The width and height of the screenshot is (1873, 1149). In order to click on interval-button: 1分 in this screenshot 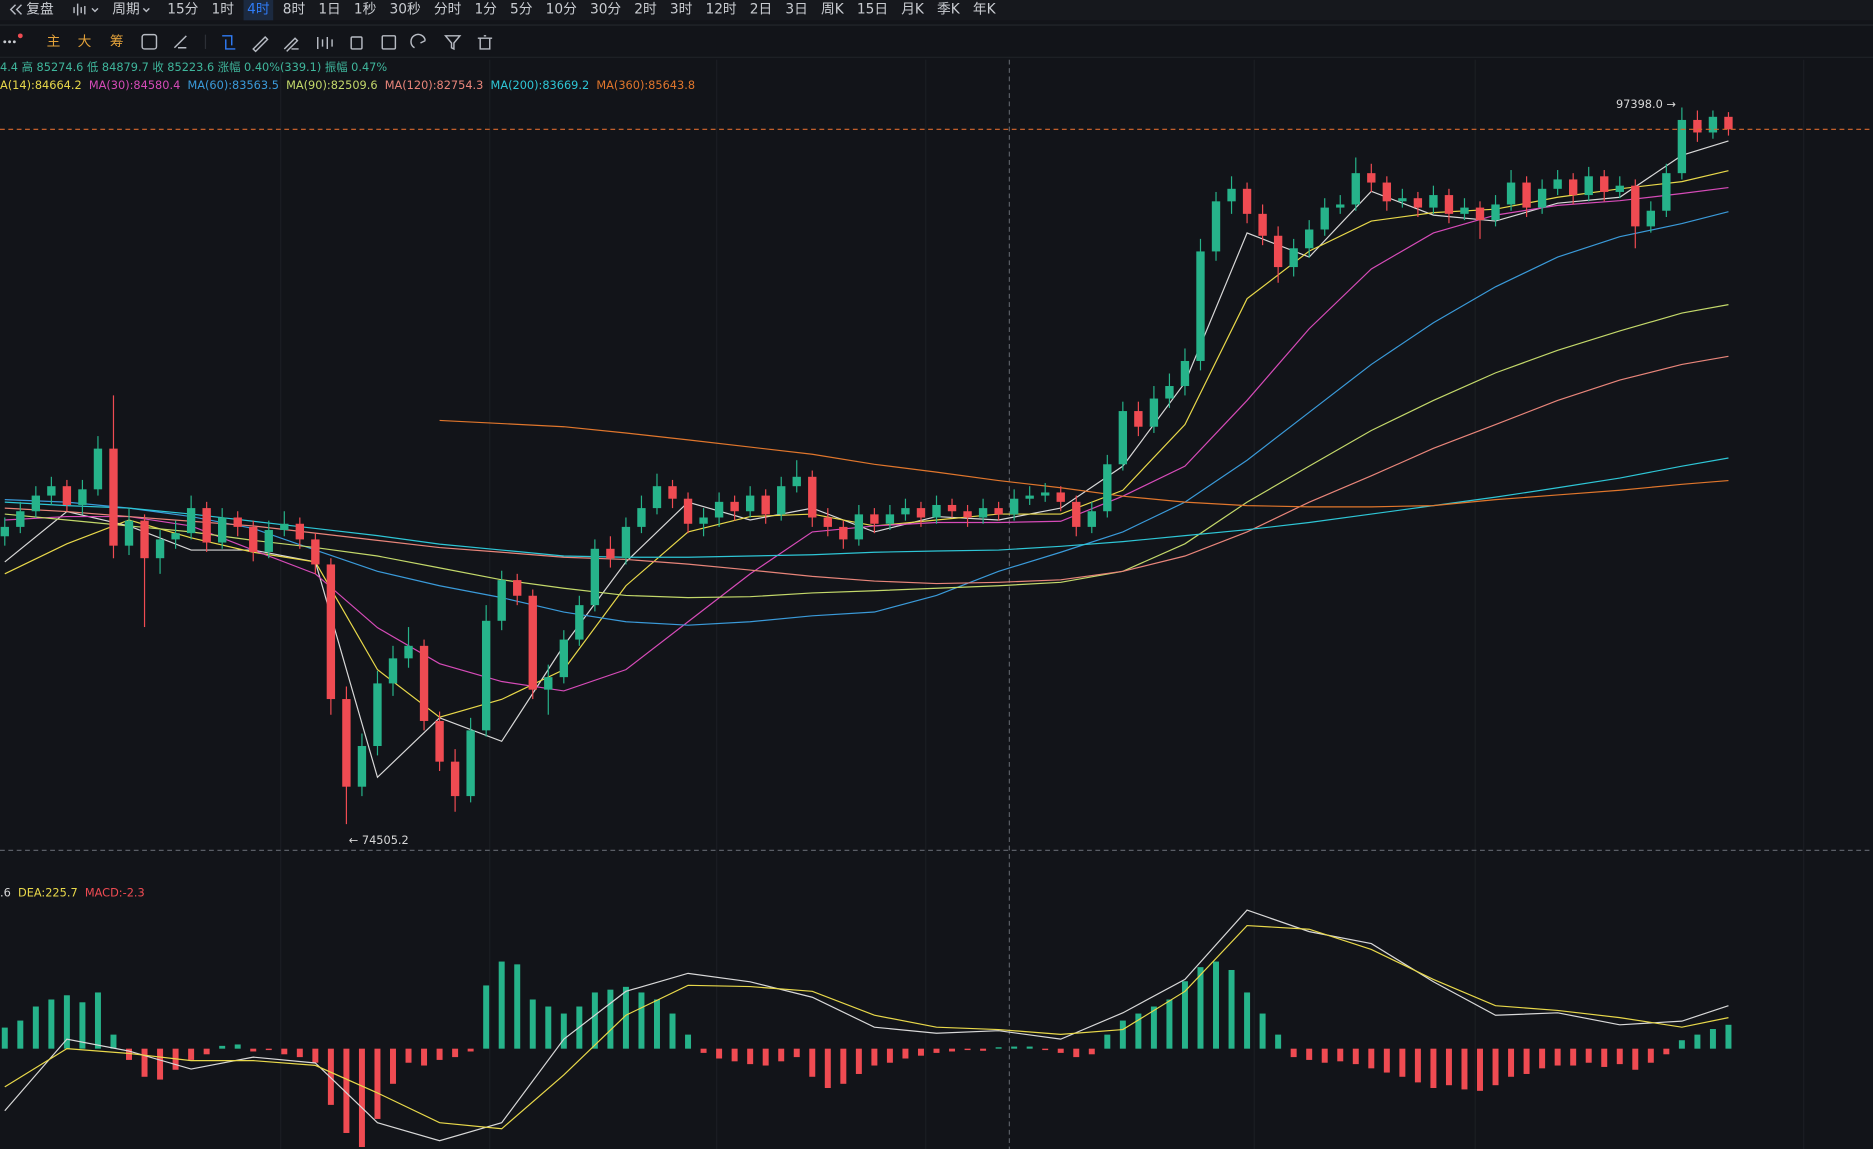, I will do `click(485, 10)`.